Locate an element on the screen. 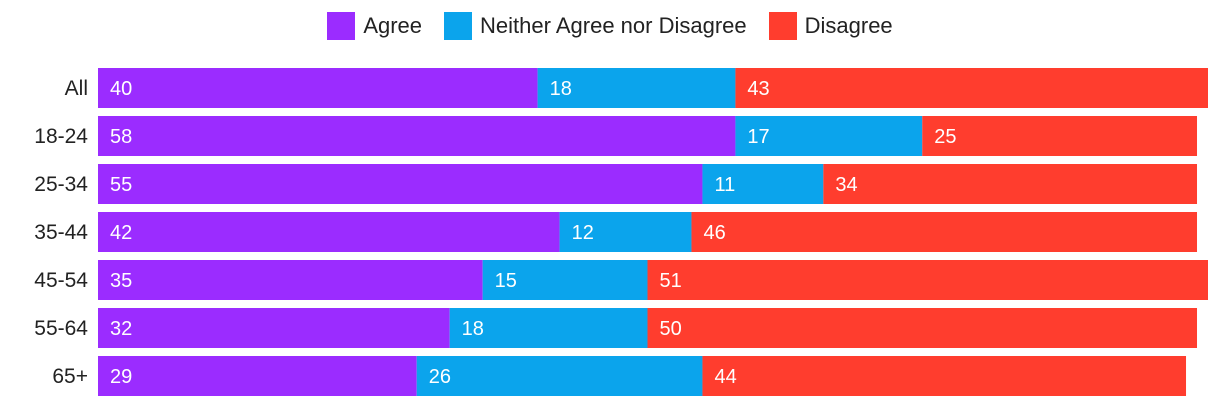  data-label-agree-45-54: 35 is located at coordinates (121, 281).